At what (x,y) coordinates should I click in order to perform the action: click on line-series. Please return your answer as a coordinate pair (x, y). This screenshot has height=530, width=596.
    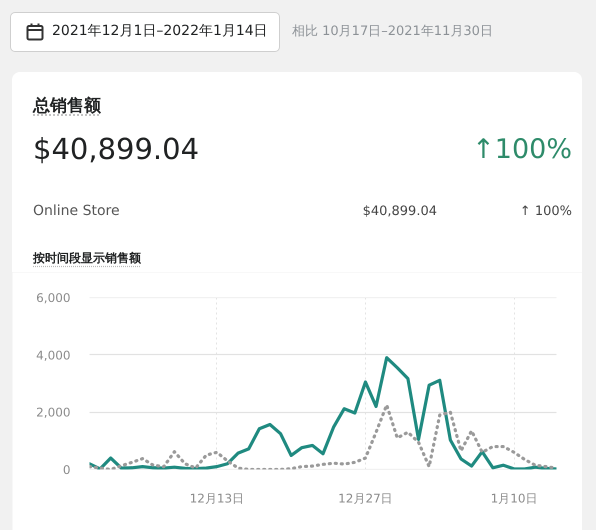
    Looking at the image, I should click on (323, 436).